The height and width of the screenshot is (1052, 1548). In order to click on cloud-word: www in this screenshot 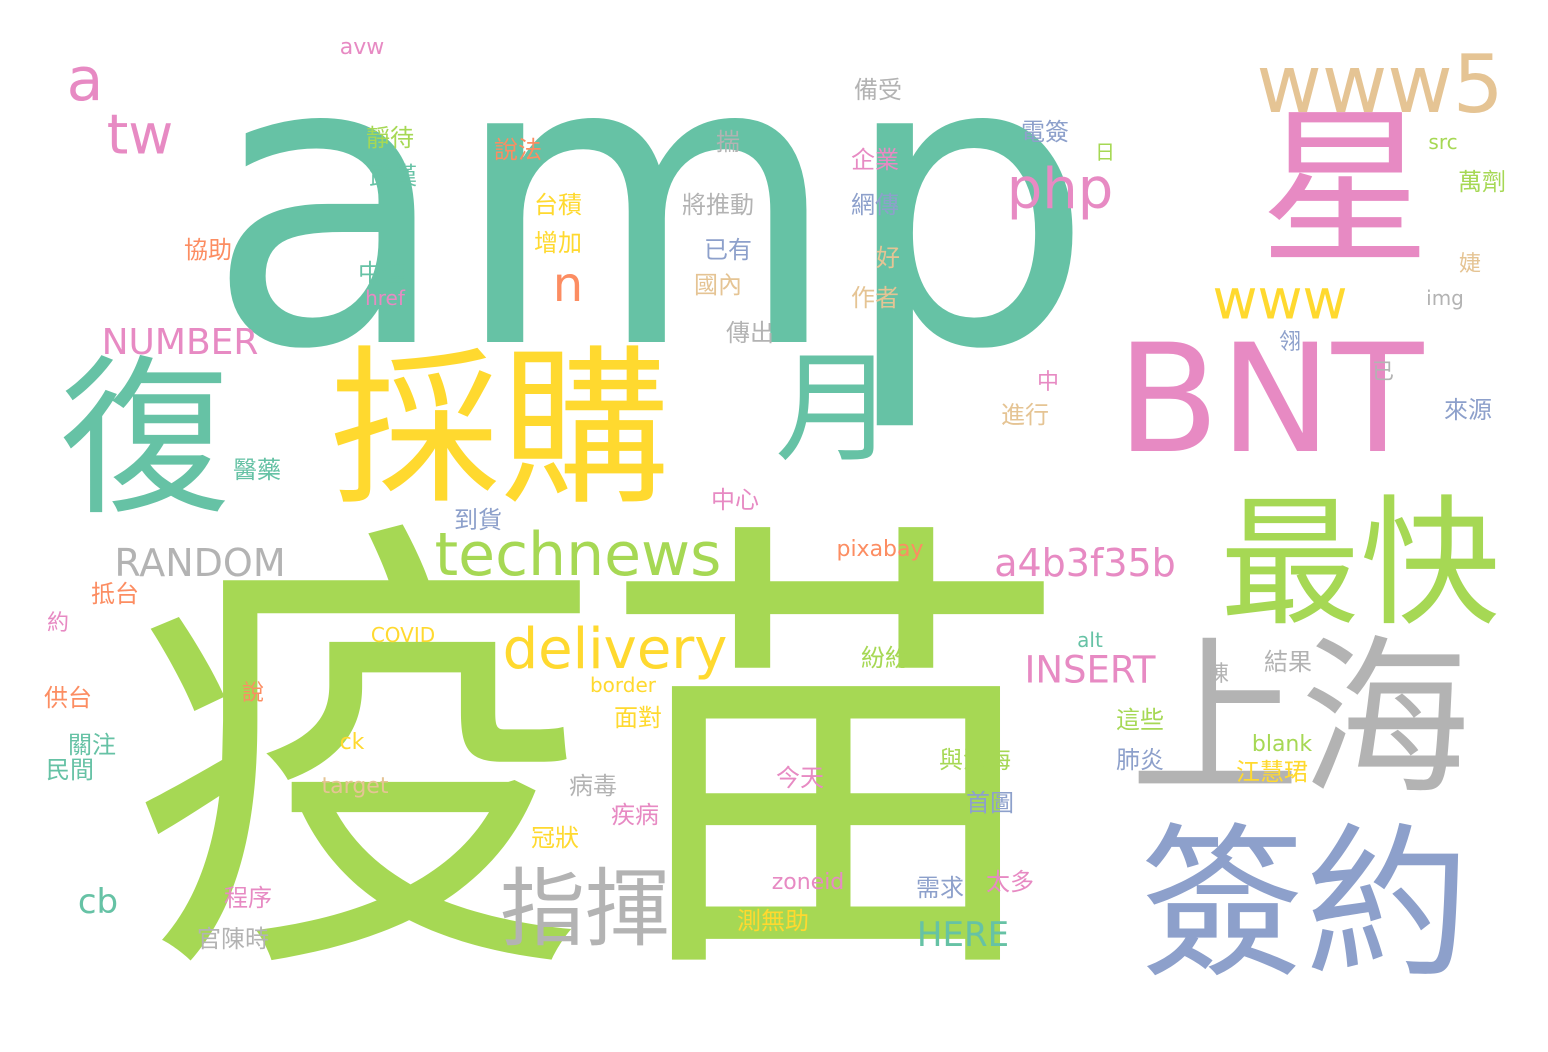, I will do `click(1280, 299)`.